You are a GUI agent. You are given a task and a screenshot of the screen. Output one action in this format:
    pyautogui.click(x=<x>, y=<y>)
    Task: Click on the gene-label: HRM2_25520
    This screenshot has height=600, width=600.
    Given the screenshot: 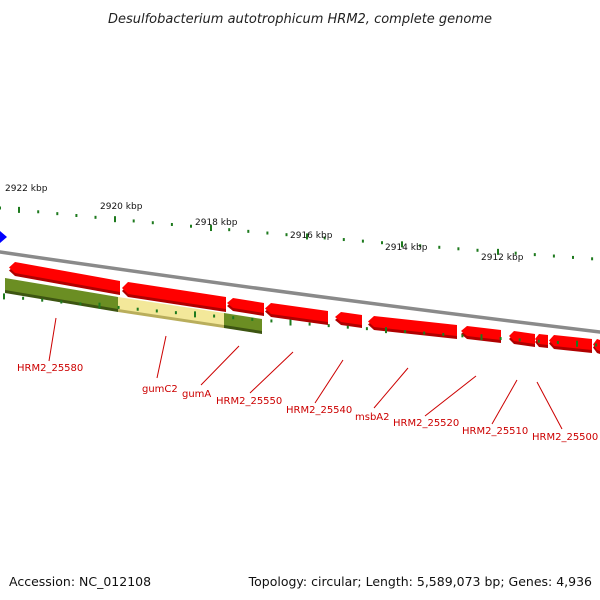 What is the action you would take?
    pyautogui.click(x=426, y=423)
    